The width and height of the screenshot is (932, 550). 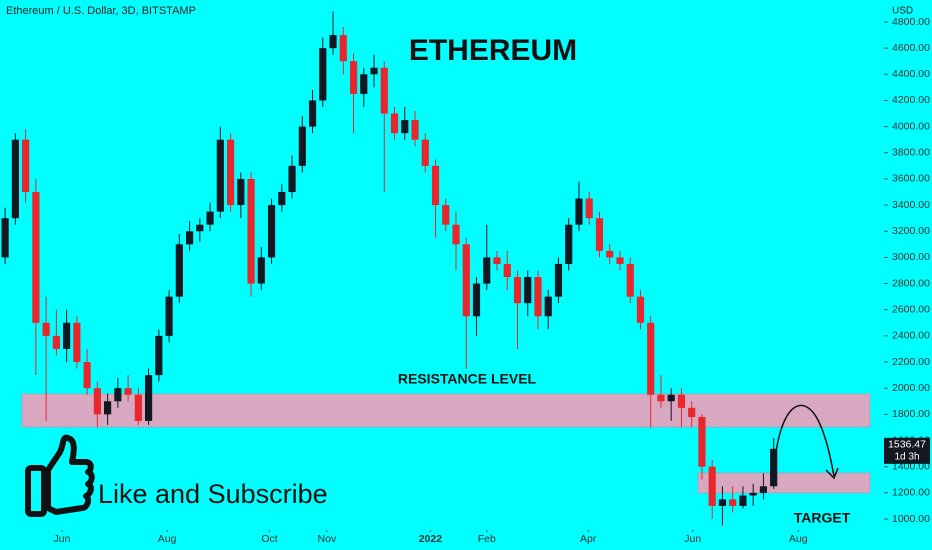 What do you see at coordinates (269, 539) in the screenshot?
I see `x-tick-label: Oct` at bounding box center [269, 539].